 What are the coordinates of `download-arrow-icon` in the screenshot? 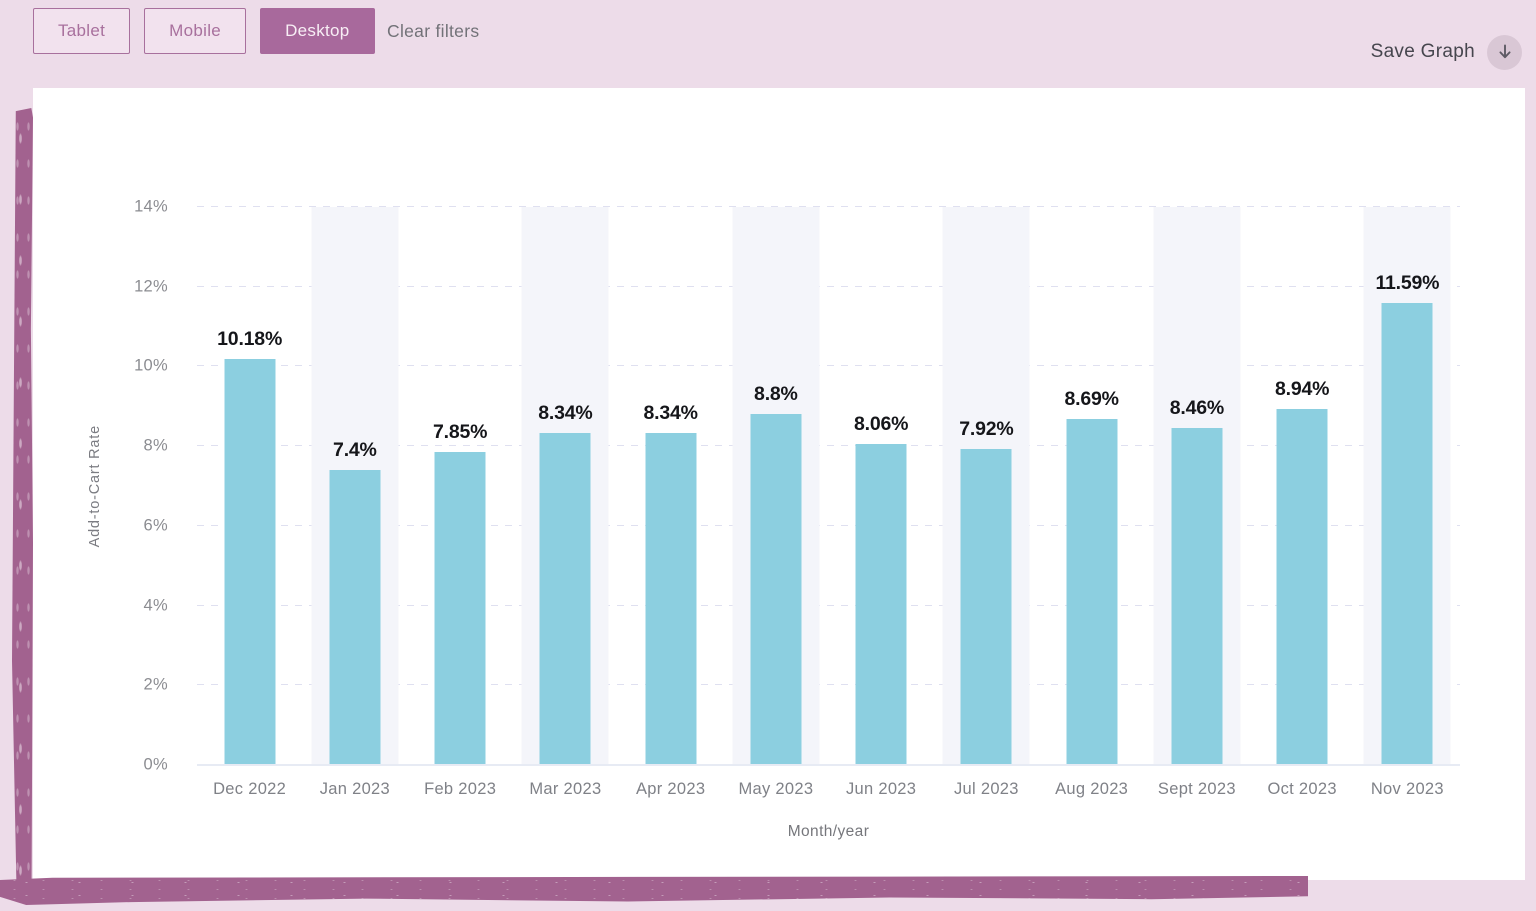 It's located at (1504, 52).